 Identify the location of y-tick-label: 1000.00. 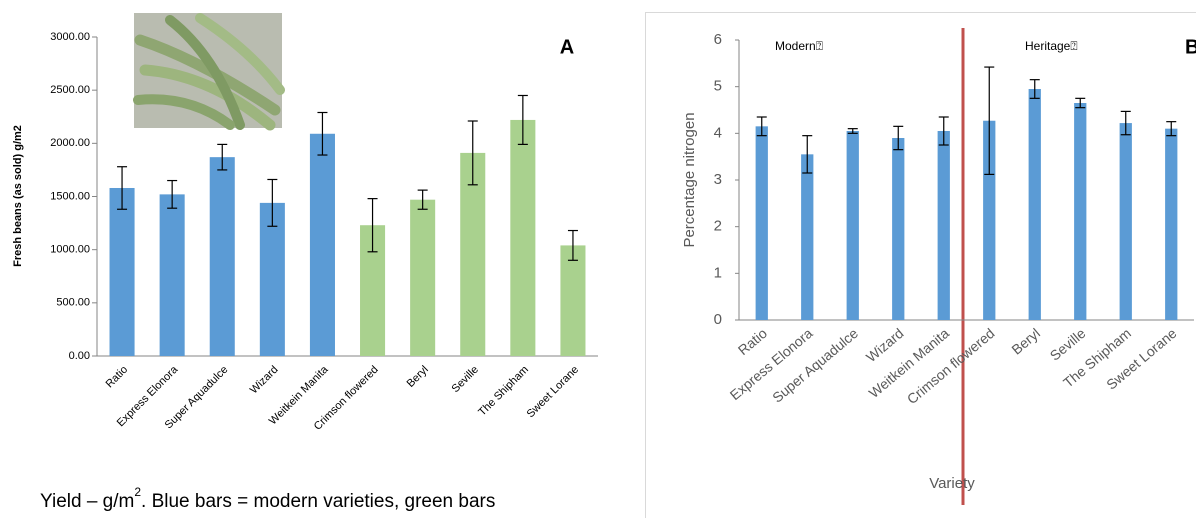
(70, 250).